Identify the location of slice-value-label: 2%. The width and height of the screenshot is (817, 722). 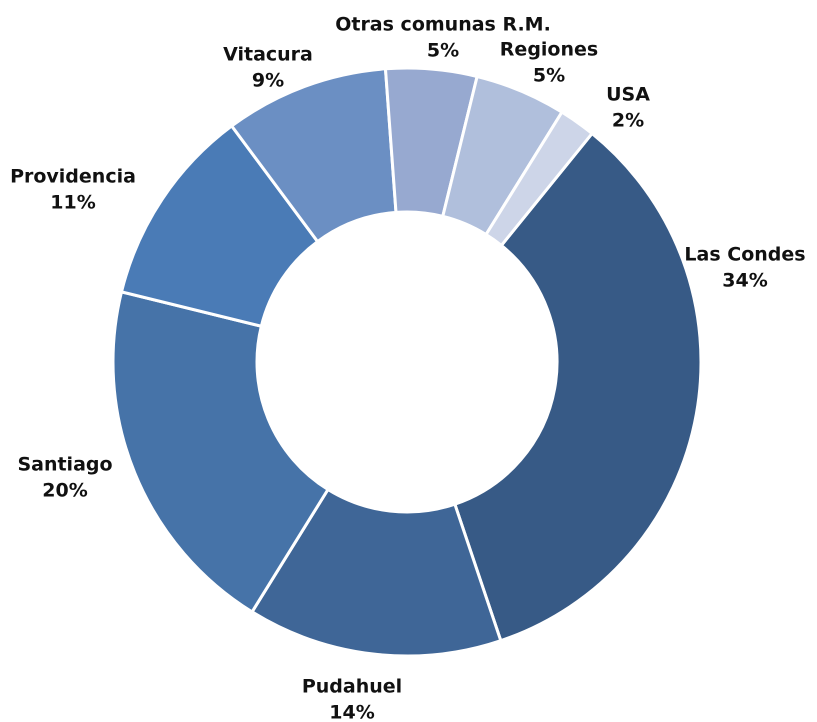
(628, 121).